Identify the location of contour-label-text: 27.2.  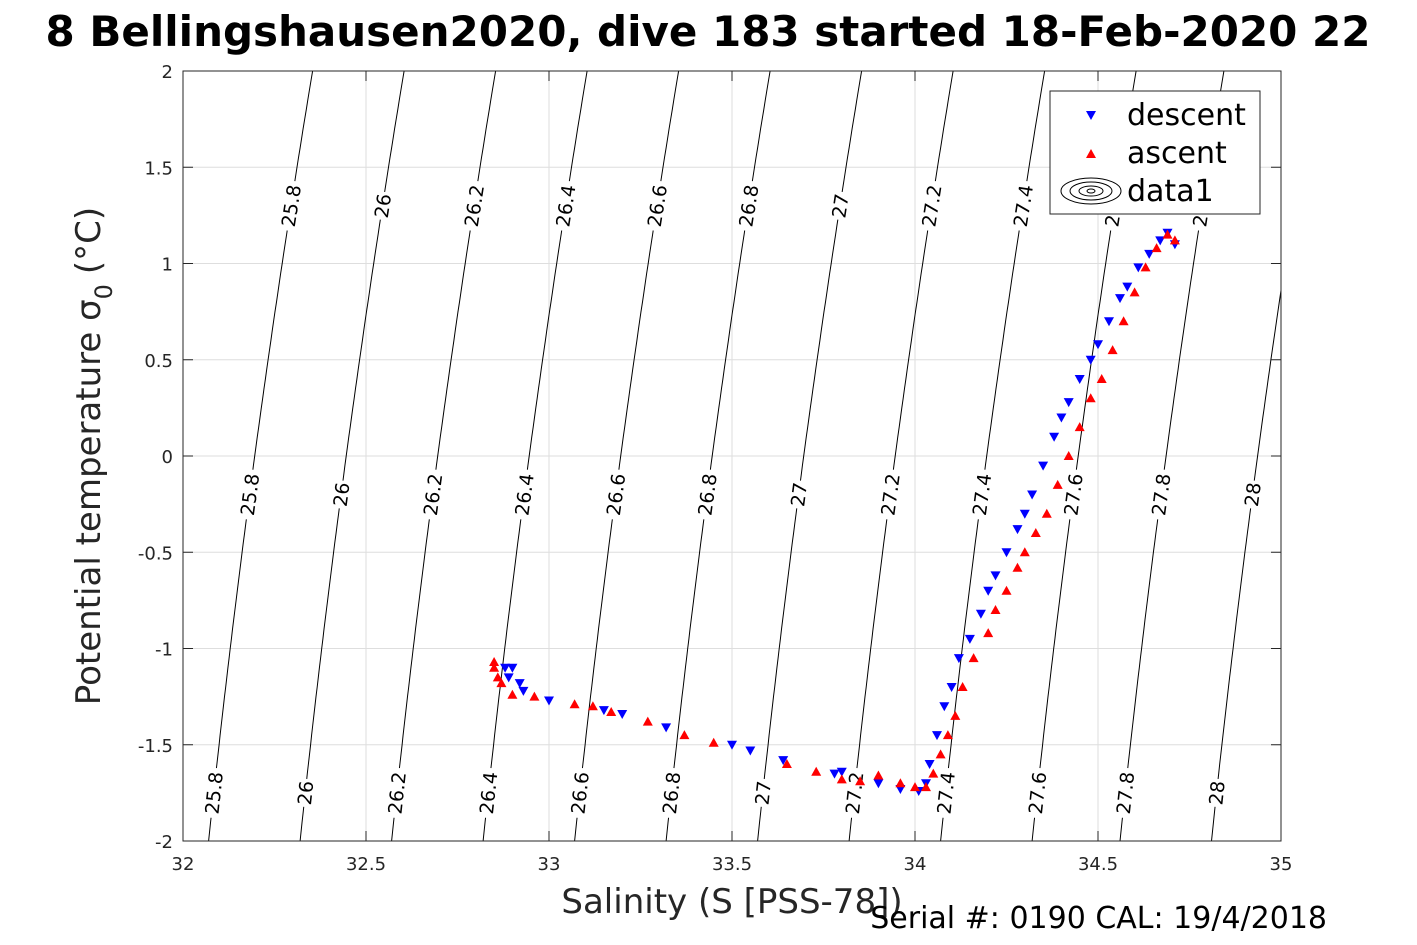
(855, 793).